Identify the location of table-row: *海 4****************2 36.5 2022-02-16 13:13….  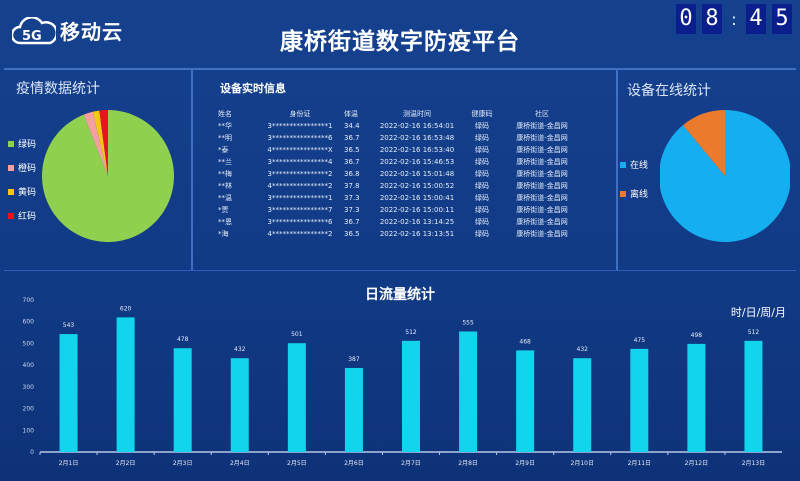
(400, 234).